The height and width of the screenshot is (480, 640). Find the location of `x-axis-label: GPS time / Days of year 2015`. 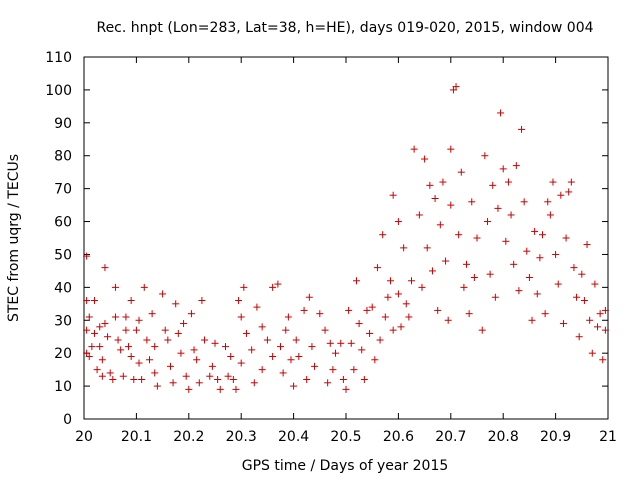

x-axis-label: GPS time / Days of year 2015 is located at coordinates (345, 466).